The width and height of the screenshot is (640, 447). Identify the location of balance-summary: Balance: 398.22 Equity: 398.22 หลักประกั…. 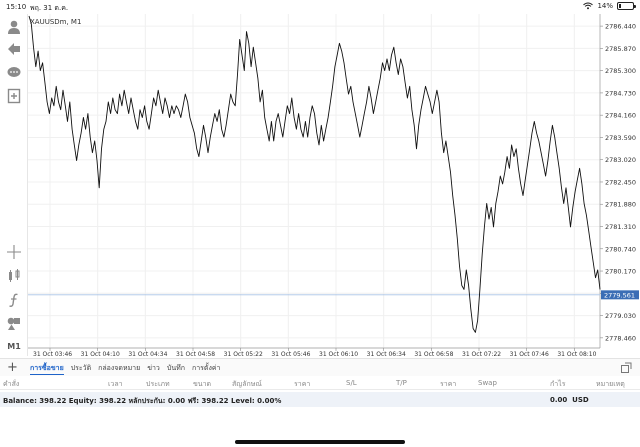
(142, 401).